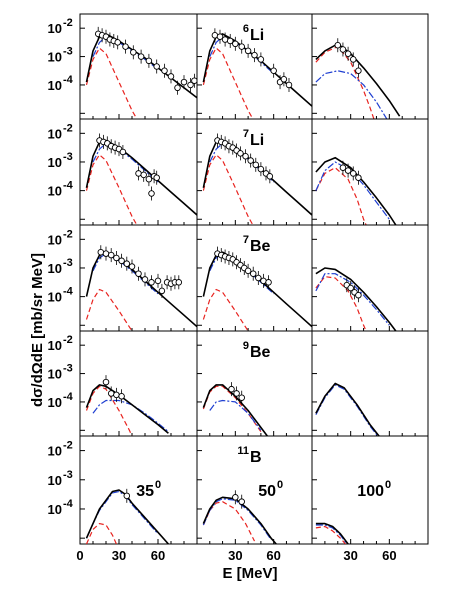  What do you see at coordinates (246, 346) in the screenshot?
I see `nuclide-mass-number: 9` at bounding box center [246, 346].